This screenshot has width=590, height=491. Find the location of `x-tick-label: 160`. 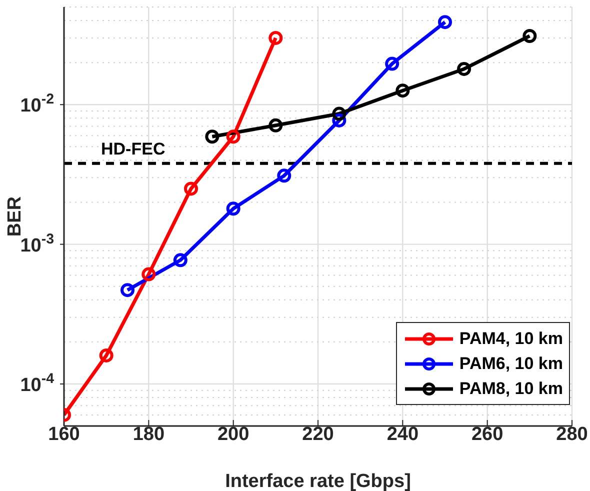

x-tick-label: 160 is located at coordinates (64, 434).